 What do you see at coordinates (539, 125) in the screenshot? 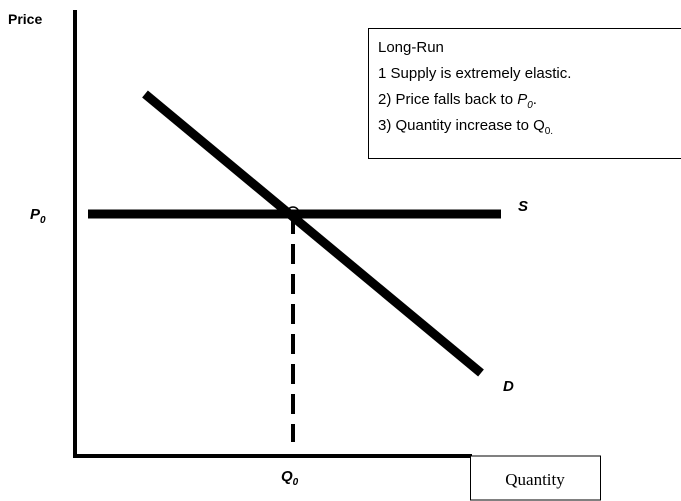
I see `note-symbol: Q` at bounding box center [539, 125].